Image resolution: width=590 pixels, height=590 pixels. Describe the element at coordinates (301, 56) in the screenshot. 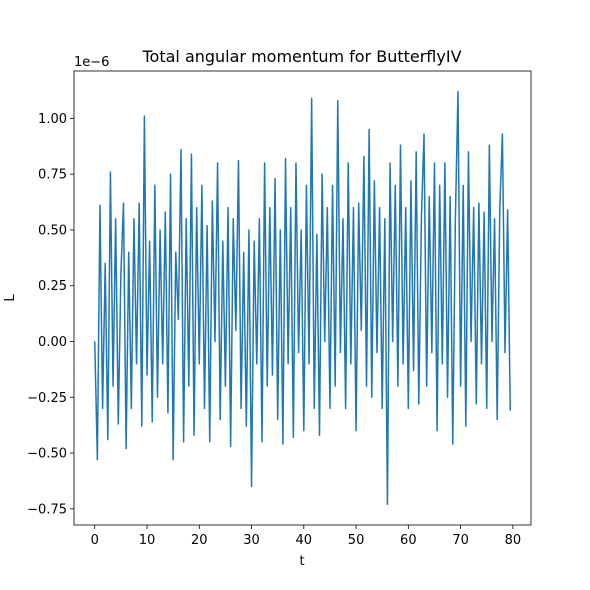

I see `chart-title: Total angular momentum for ButterflyIV` at that location.